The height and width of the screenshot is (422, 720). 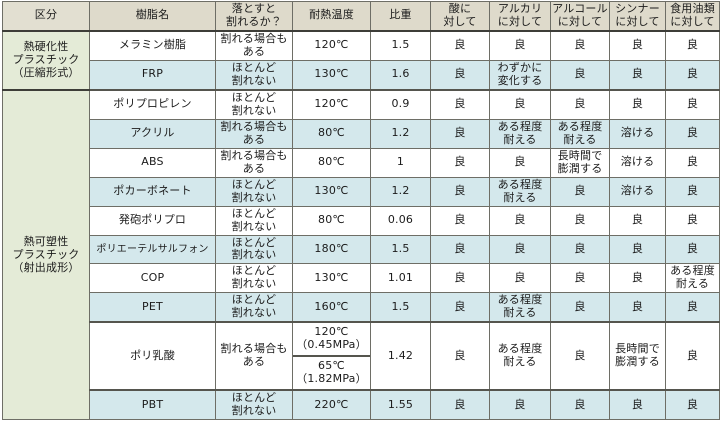 I want to click on category-thermoplastic-line2: プラスチック, so click(x=46, y=254).